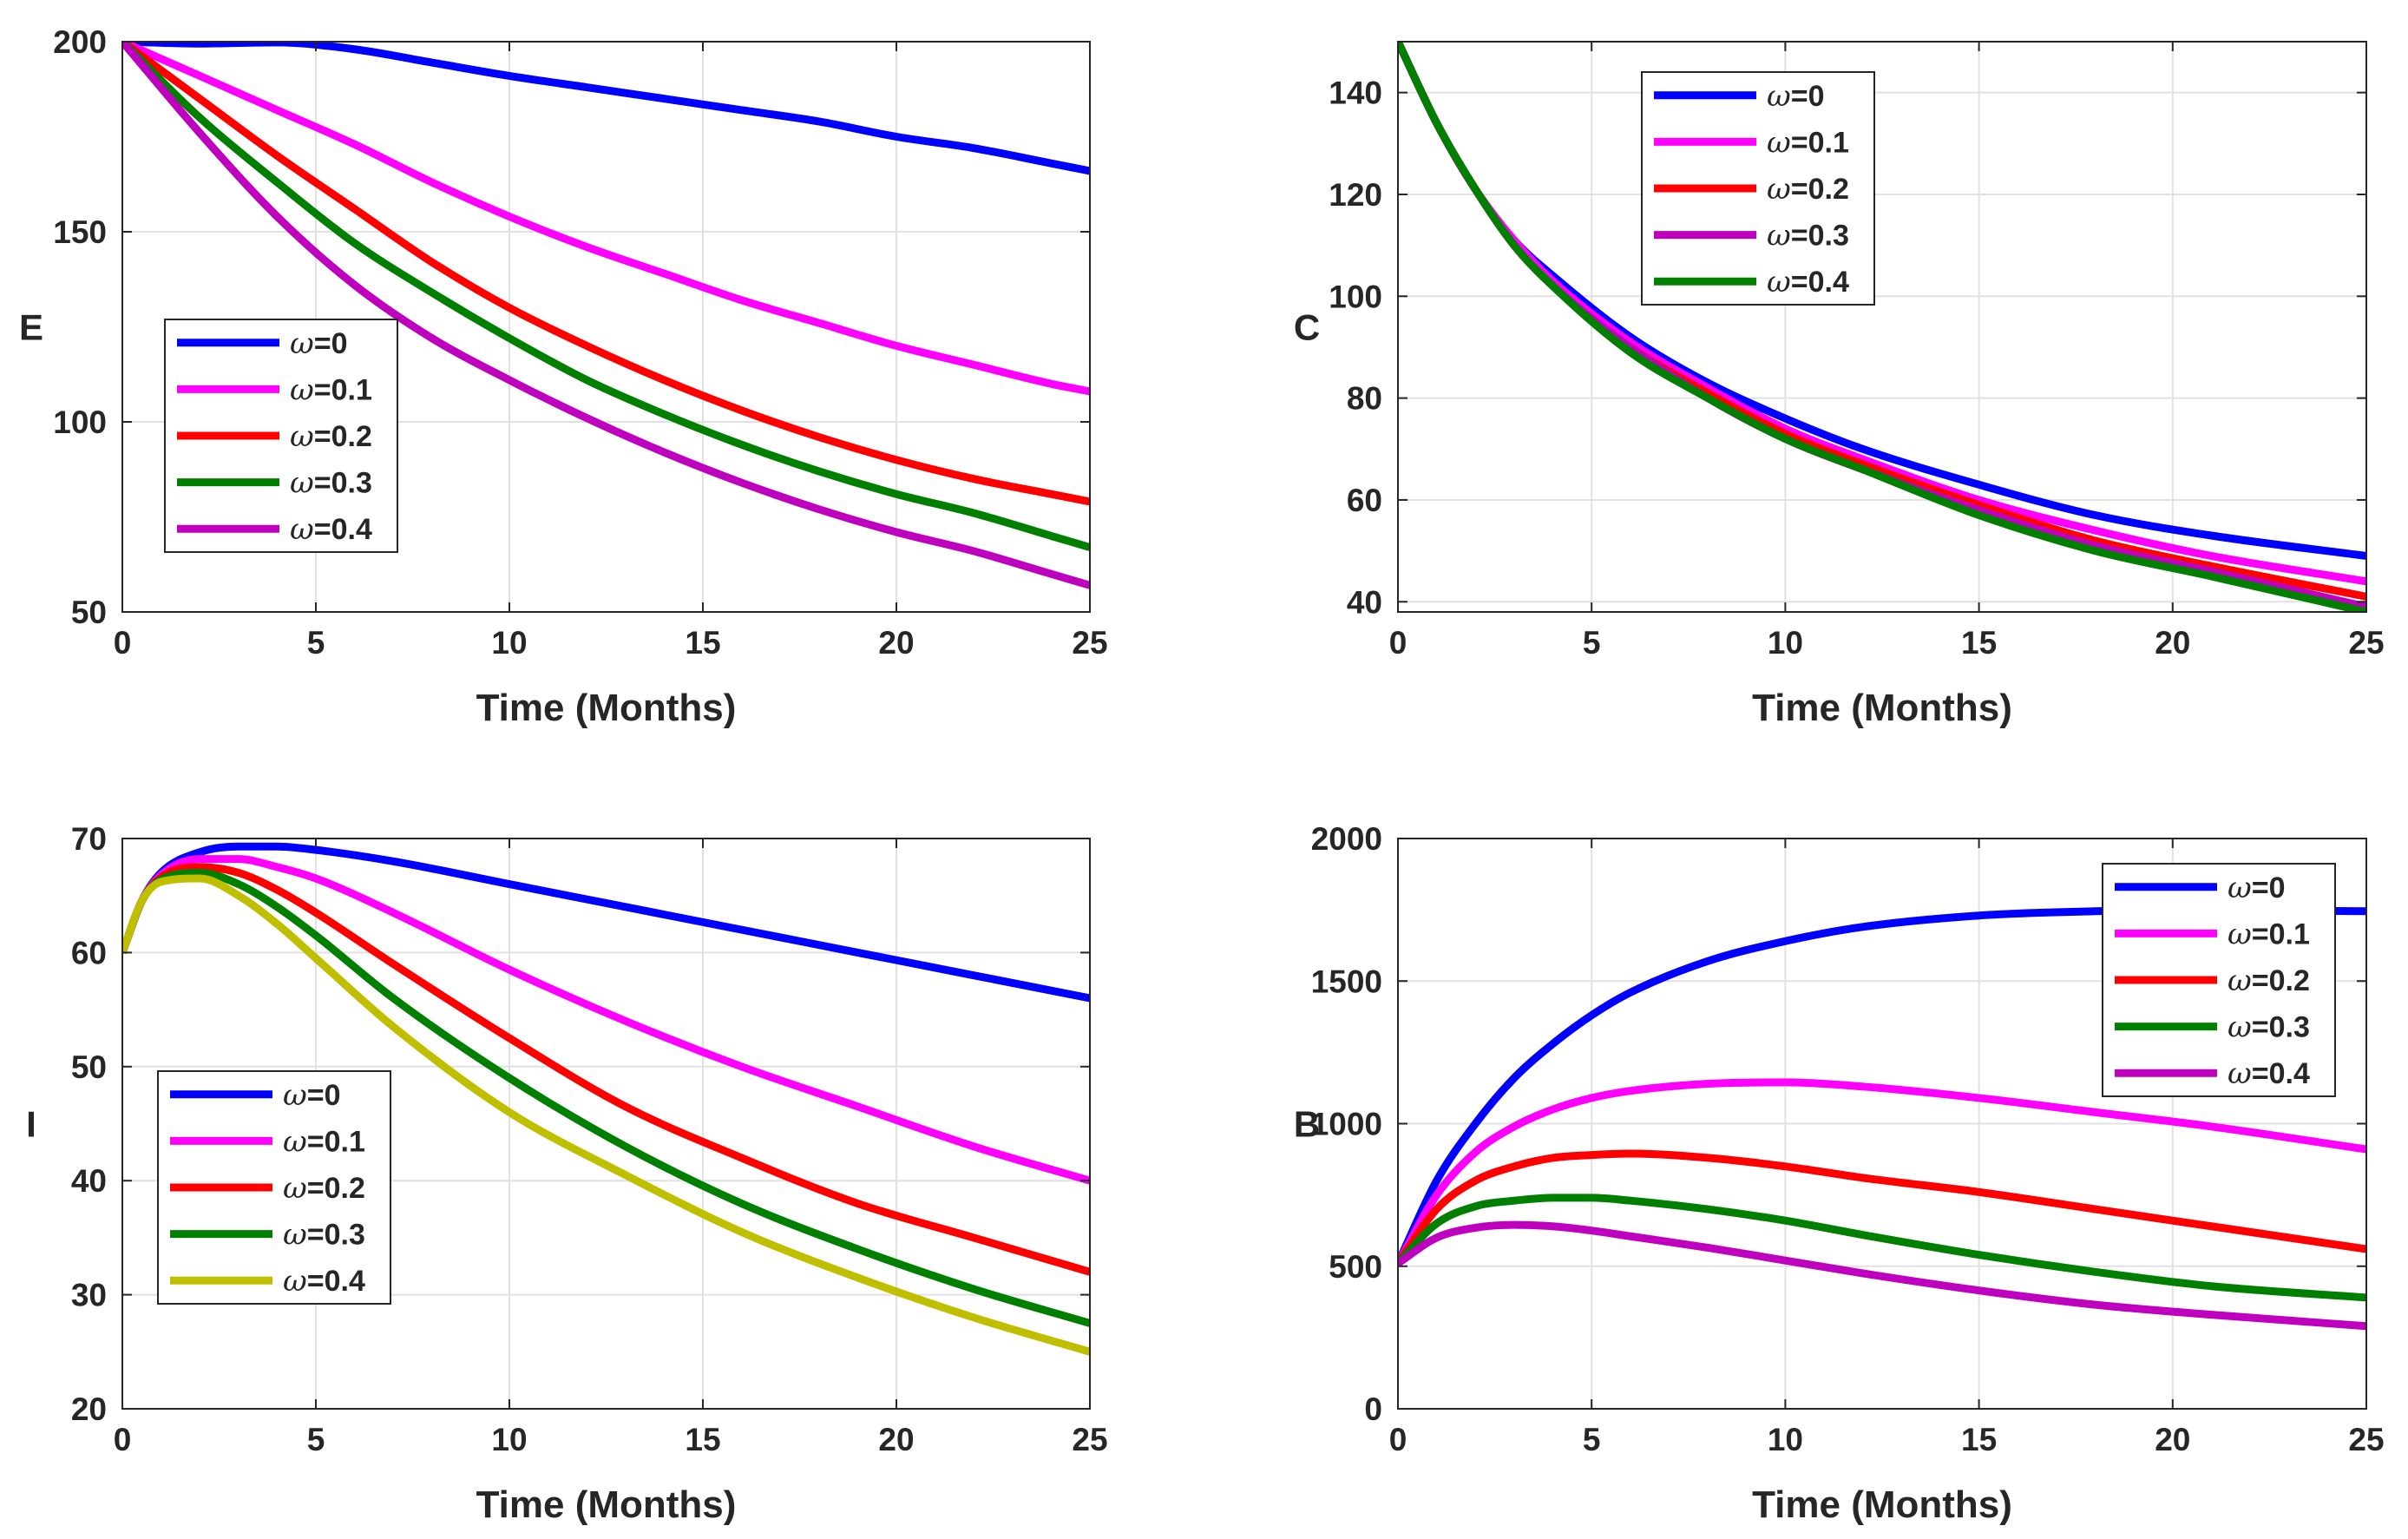 Image resolution: width=2408 pixels, height=1539 pixels. What do you see at coordinates (1355, 1267) in the screenshot?
I see `y-tick-label: 500` at bounding box center [1355, 1267].